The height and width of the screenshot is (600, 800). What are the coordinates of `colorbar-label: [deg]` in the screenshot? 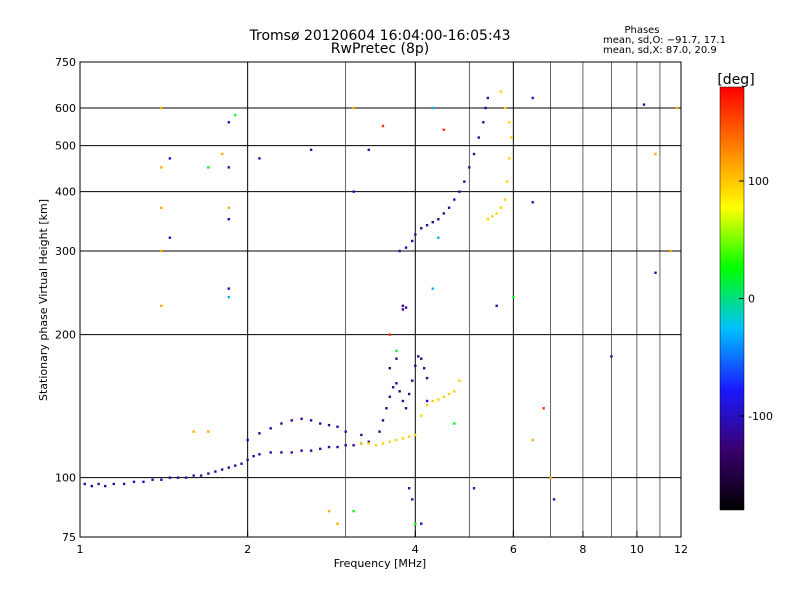 It's located at (735, 80).